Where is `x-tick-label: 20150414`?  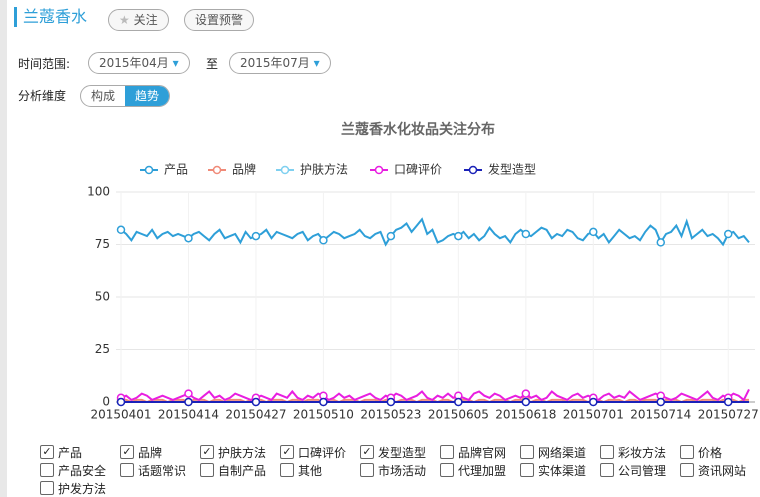
x-tick-label: 20150414 is located at coordinates (188, 415).